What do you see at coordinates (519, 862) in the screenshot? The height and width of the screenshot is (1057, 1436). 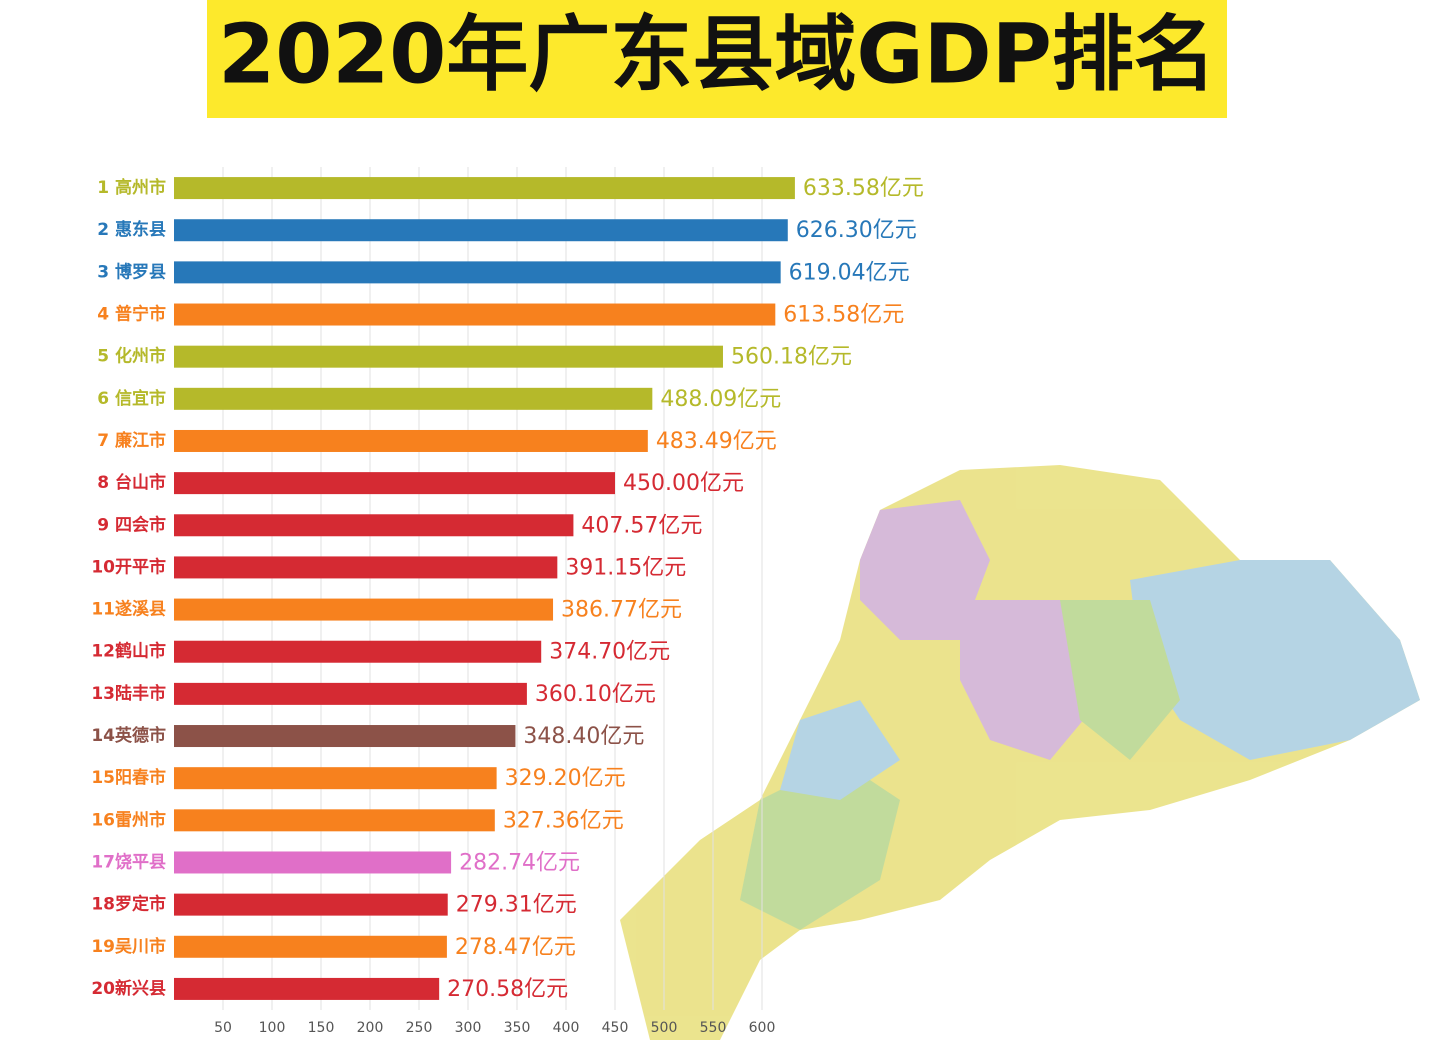 I see `data-label: 282.74亿元` at bounding box center [519, 862].